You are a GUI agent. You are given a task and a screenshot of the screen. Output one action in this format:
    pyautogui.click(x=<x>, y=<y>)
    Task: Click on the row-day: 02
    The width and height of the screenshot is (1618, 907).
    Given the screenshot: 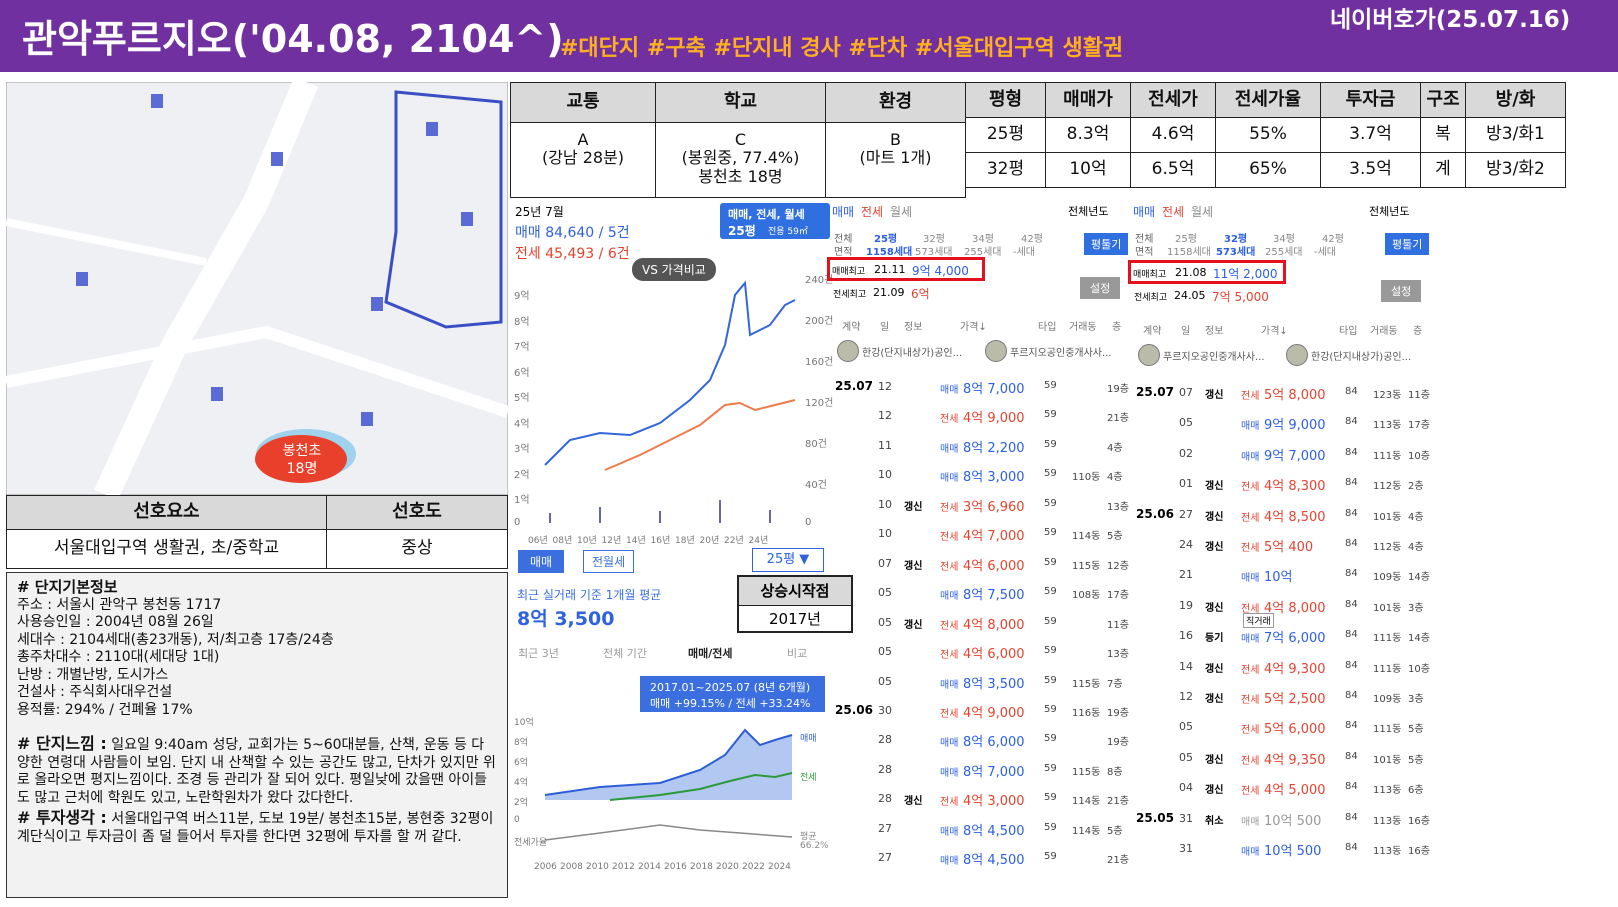 What is the action you would take?
    pyautogui.click(x=1186, y=453)
    